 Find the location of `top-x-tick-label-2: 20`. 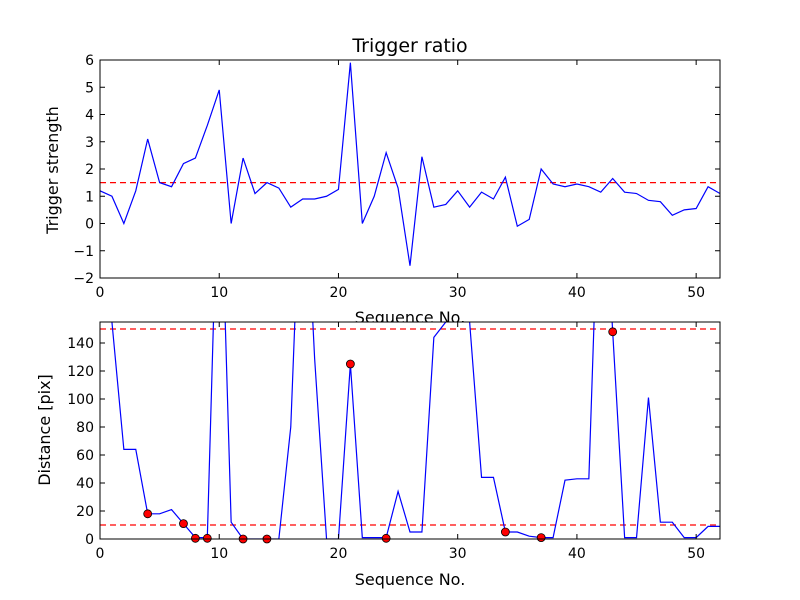

top-x-tick-label-2: 20 is located at coordinates (339, 293).